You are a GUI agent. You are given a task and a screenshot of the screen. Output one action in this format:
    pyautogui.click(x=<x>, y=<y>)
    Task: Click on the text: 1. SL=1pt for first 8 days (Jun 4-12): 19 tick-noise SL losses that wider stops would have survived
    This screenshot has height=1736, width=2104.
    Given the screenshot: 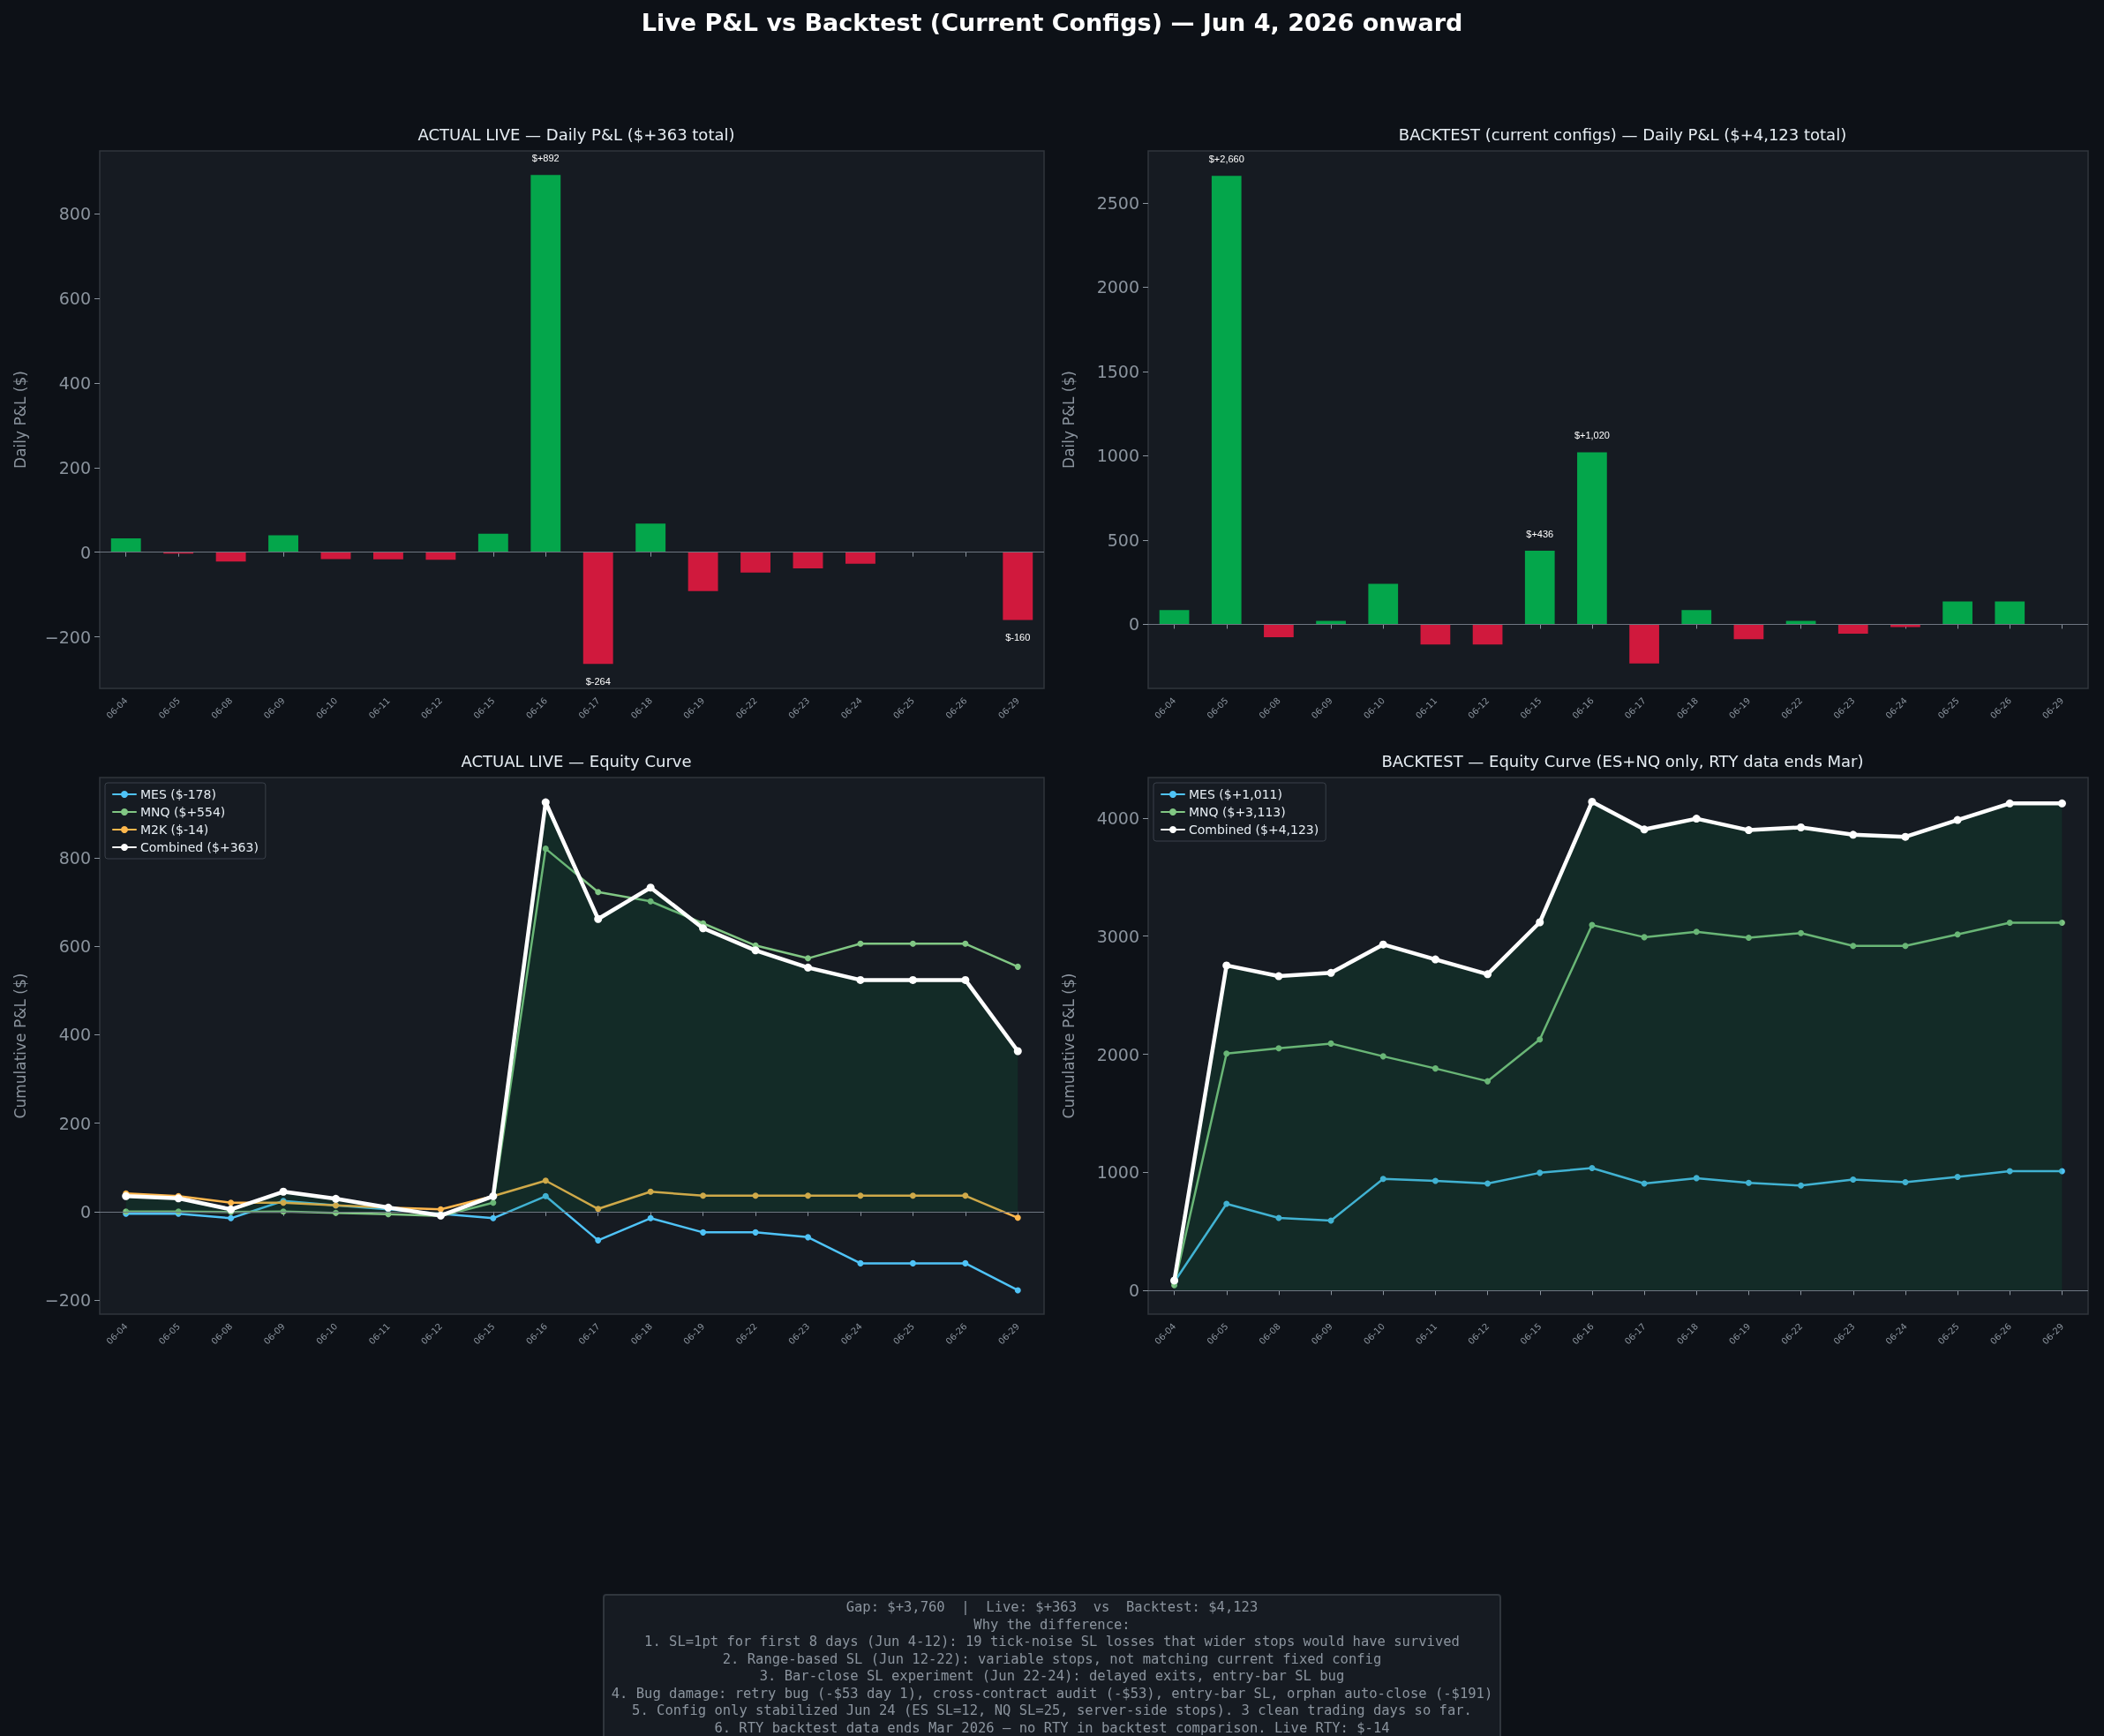 What is the action you would take?
    pyautogui.click(x=1052, y=1642)
    